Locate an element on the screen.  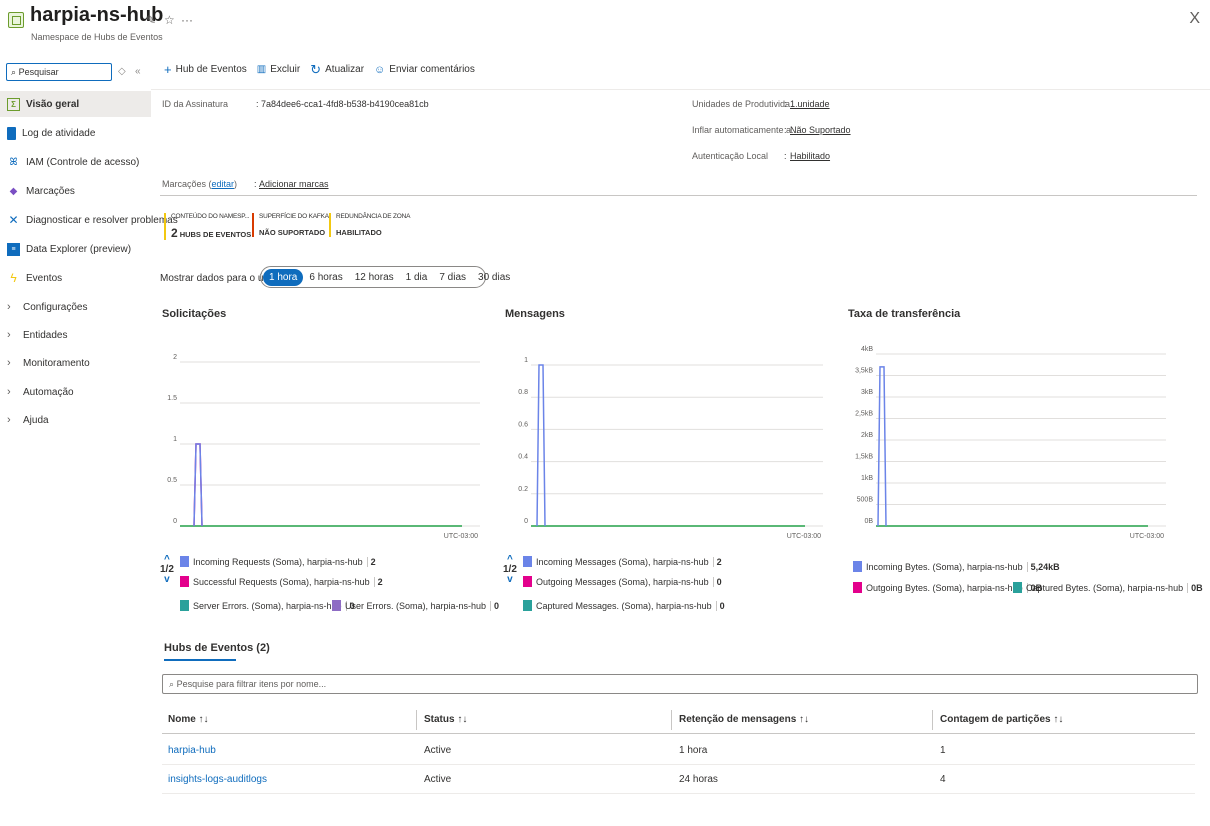
sidebar-item-eventos: ϟ Eventos is located at coordinates (75, 278).